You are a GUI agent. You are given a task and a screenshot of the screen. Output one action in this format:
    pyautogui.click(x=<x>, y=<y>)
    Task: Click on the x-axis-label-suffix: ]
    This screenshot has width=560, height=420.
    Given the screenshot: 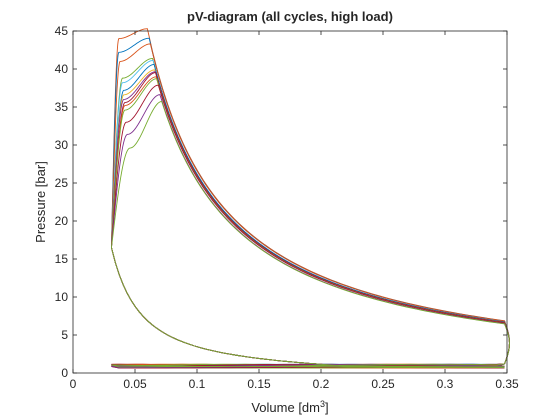 What is the action you would take?
    pyautogui.click(x=327, y=407)
    